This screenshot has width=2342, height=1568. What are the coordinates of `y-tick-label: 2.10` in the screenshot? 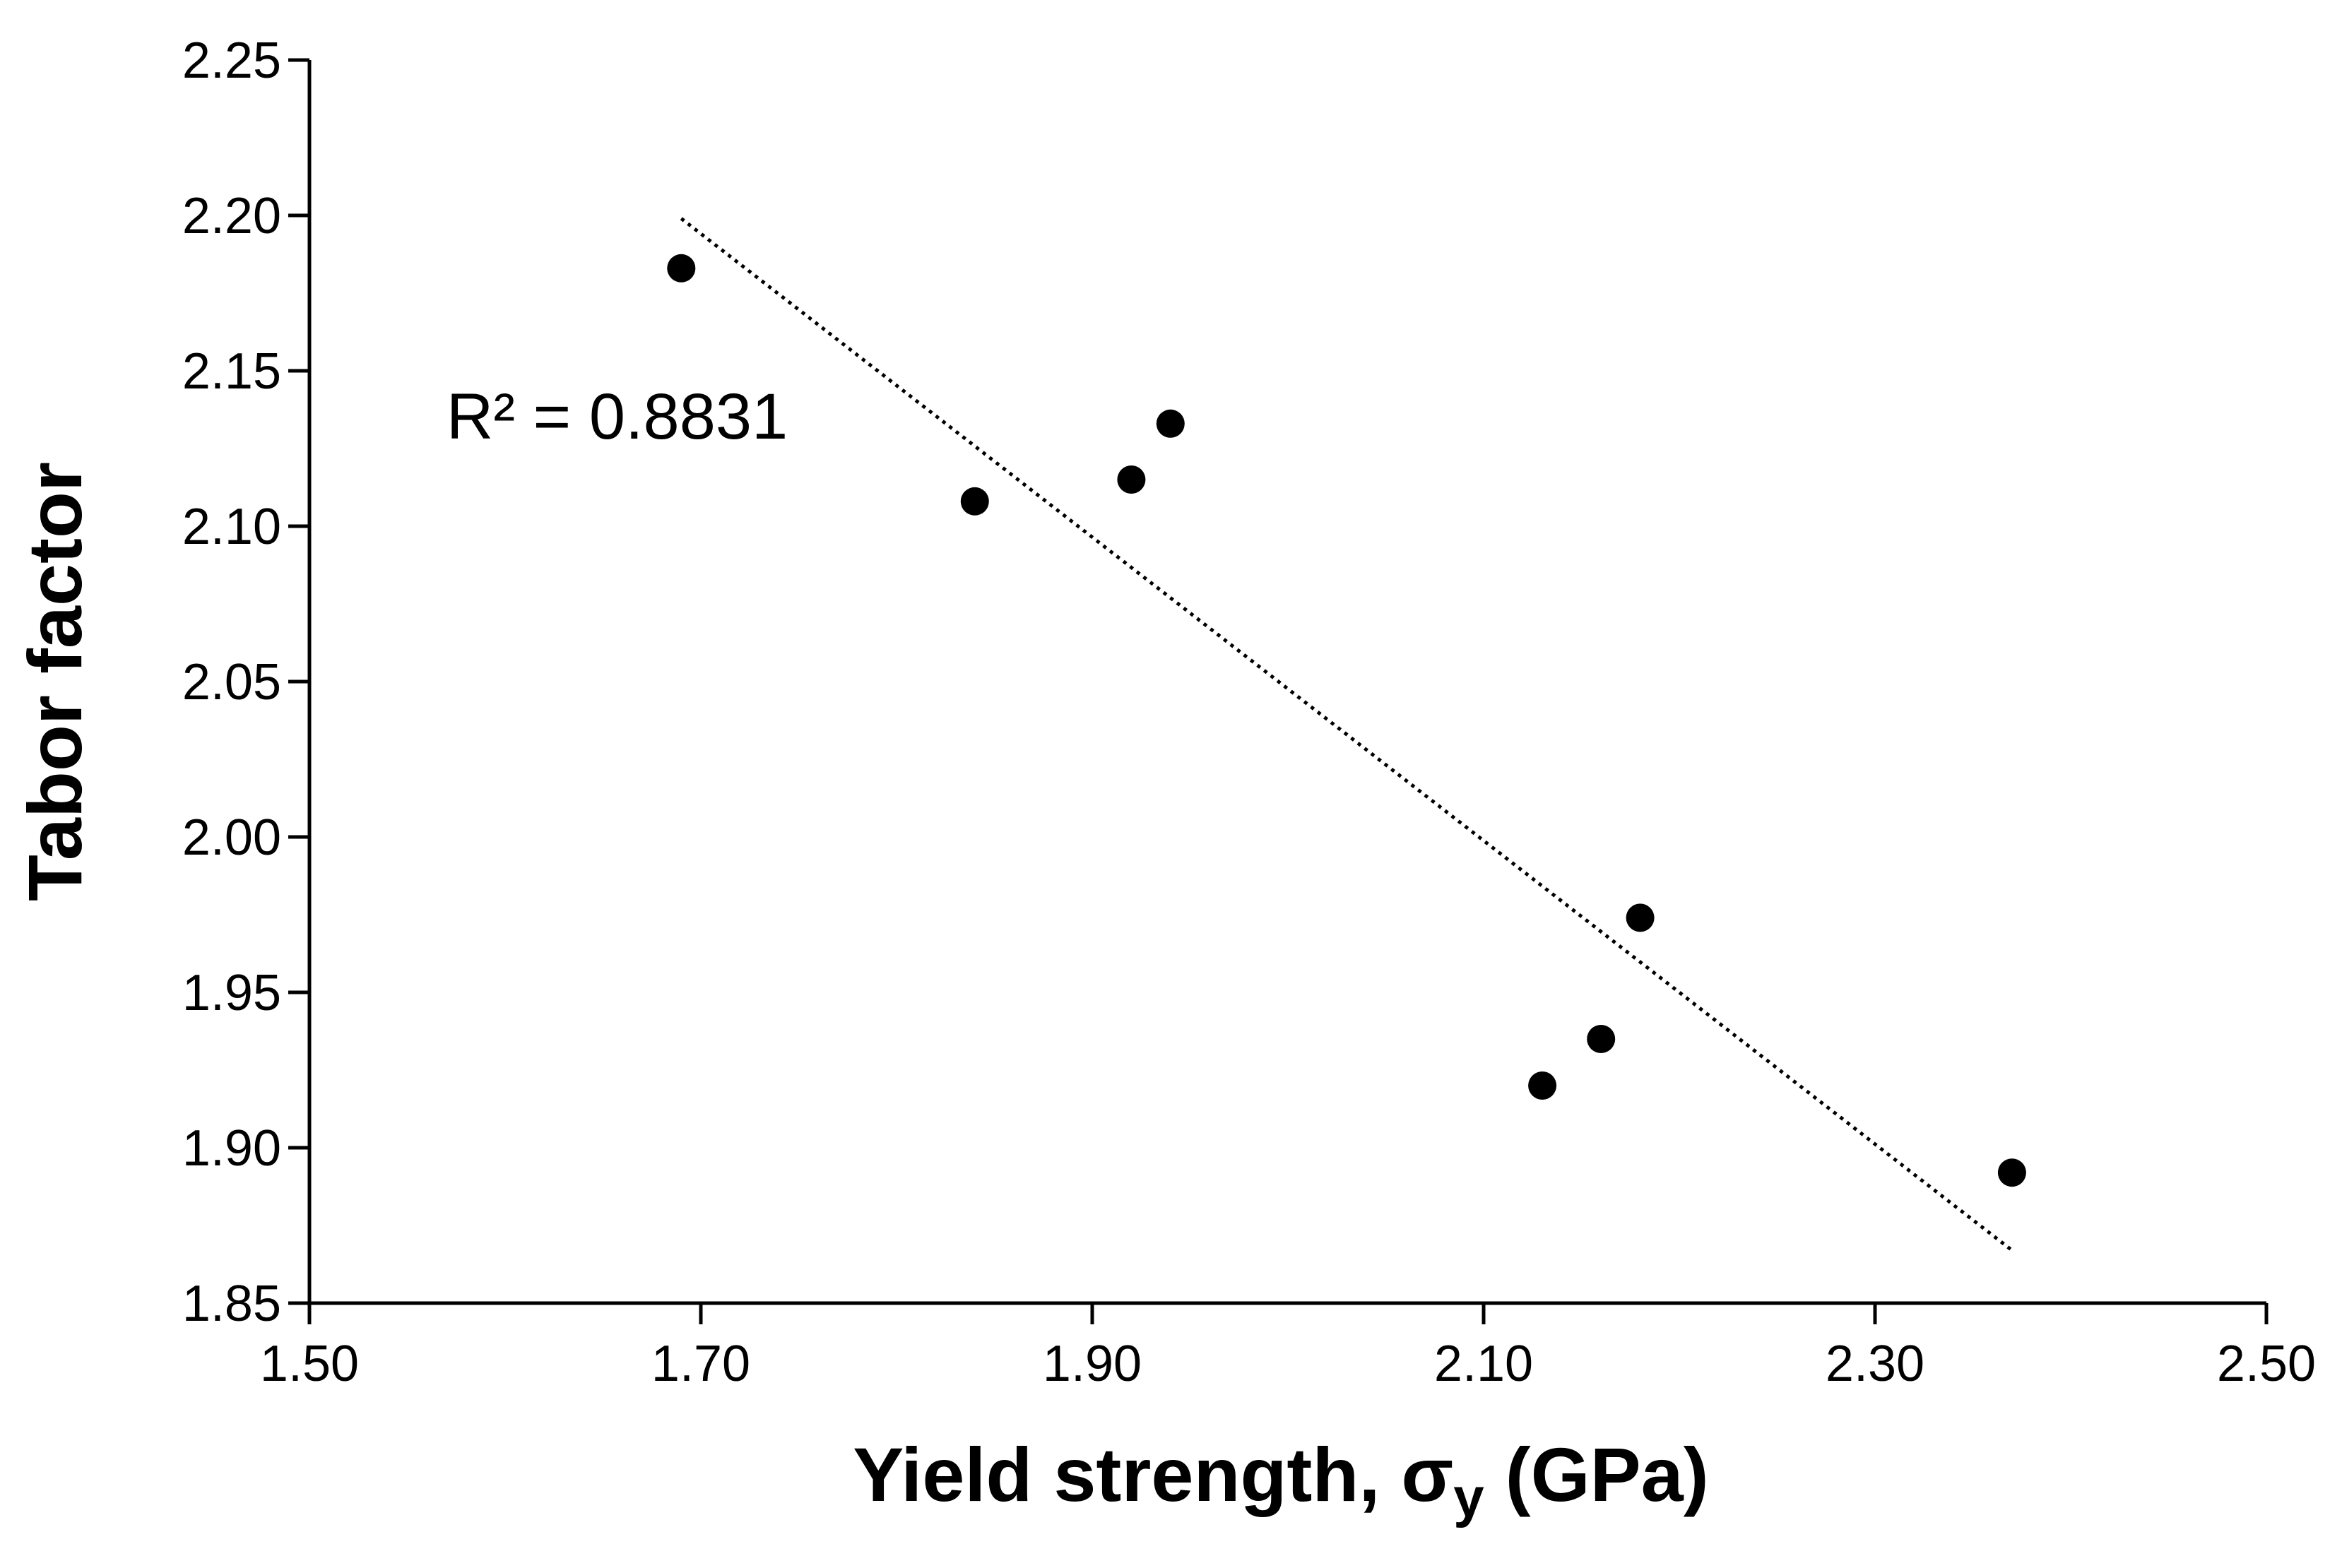 It's located at (232, 527).